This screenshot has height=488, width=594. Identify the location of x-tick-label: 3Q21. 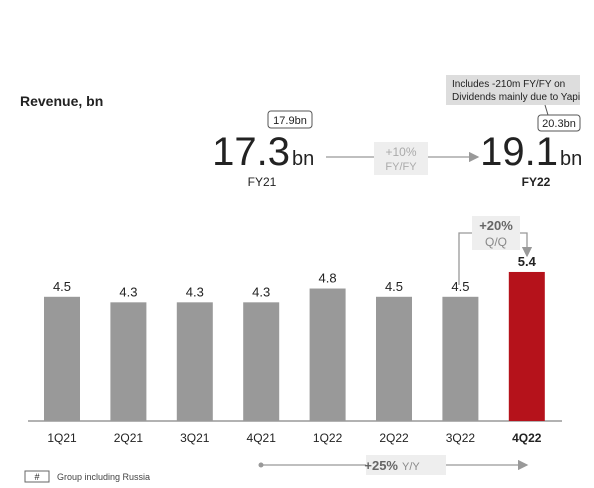
(195, 438).